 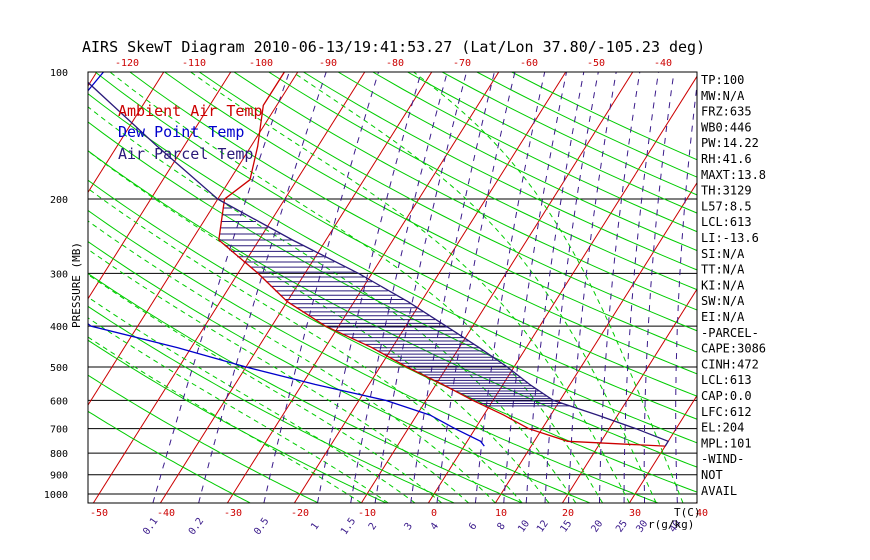 I want to click on pressure-tick-label: 800, so click(x=59, y=454).